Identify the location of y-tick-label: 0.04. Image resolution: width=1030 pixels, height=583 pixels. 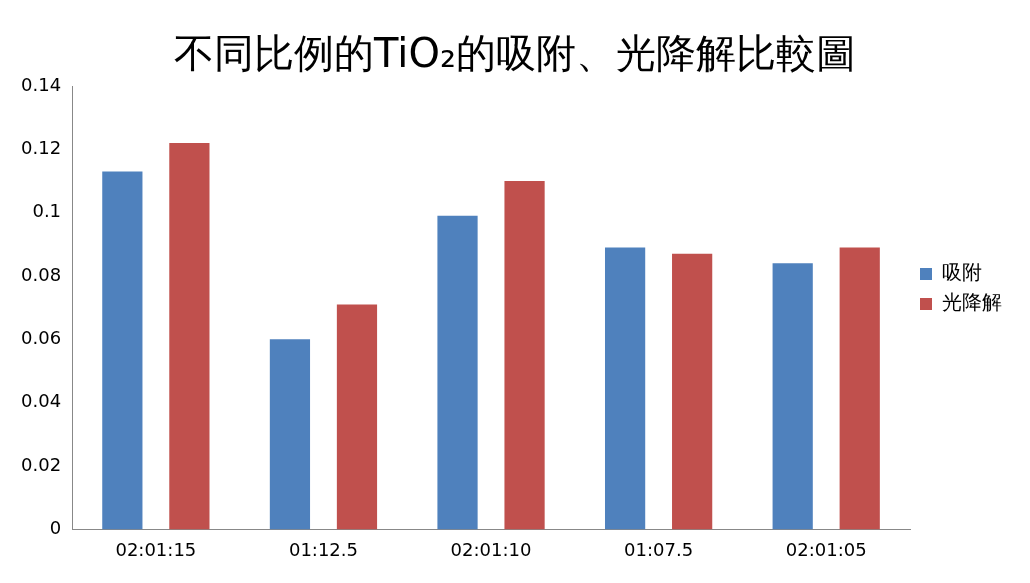
(41, 401).